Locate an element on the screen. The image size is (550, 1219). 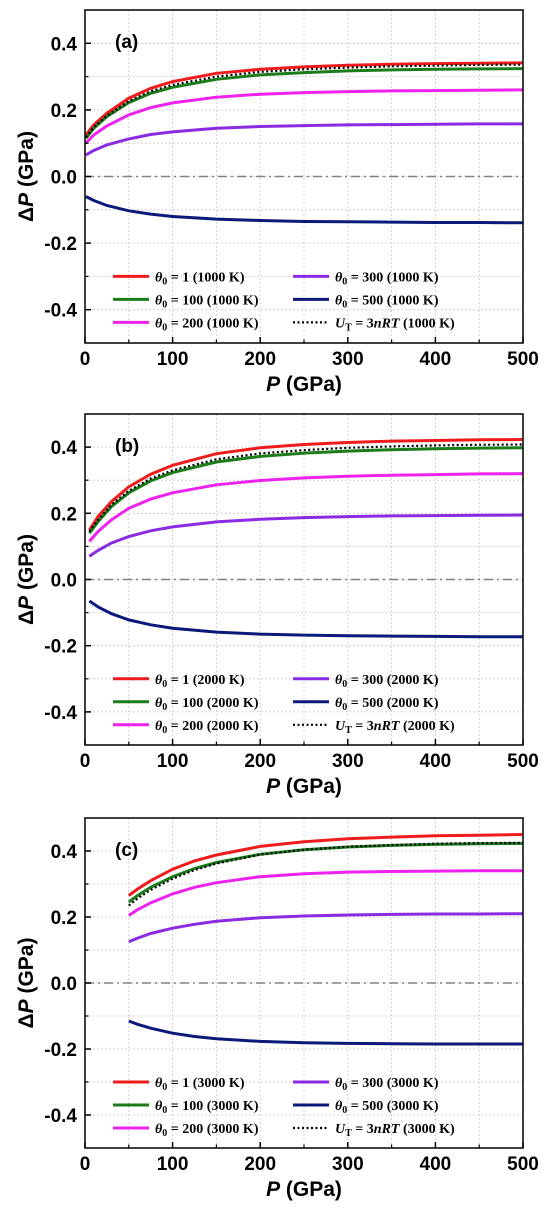
legend-entry-5: UT = 3nRT (2000 K) is located at coordinates (395, 727).